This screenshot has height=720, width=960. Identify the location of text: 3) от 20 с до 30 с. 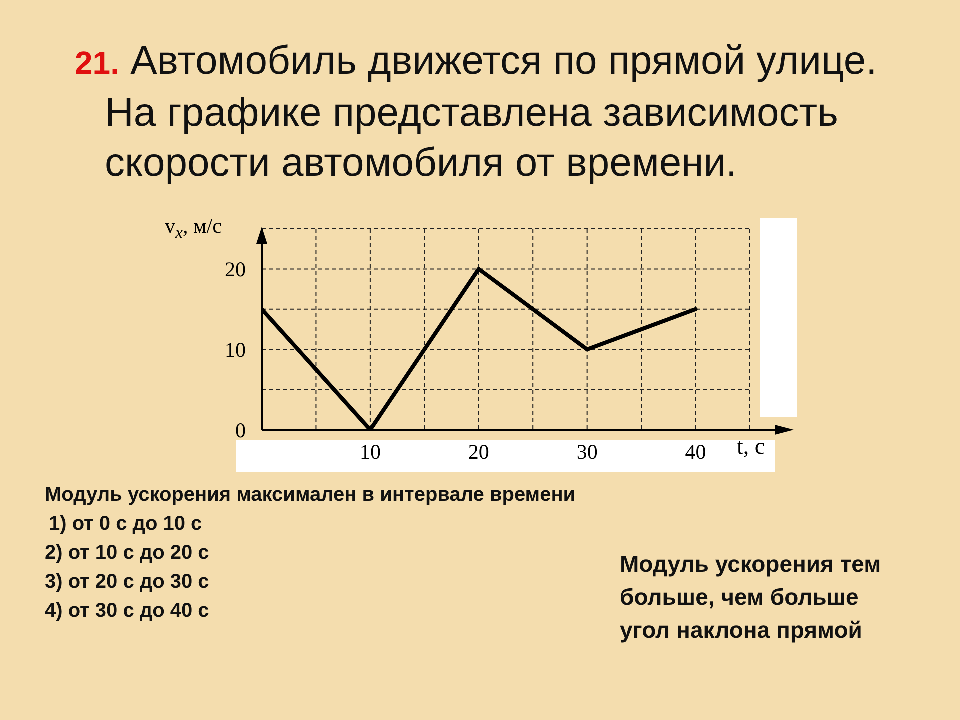
(127, 582).